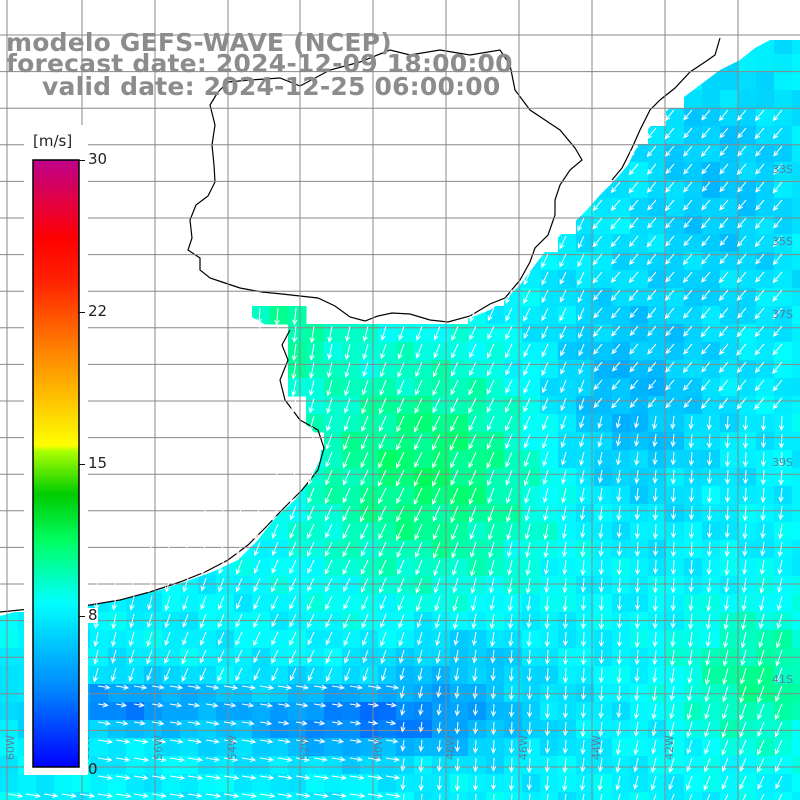 The width and height of the screenshot is (800, 800). What do you see at coordinates (53, 141) in the screenshot?
I see `colorbar-unit-label: [m/s]` at bounding box center [53, 141].